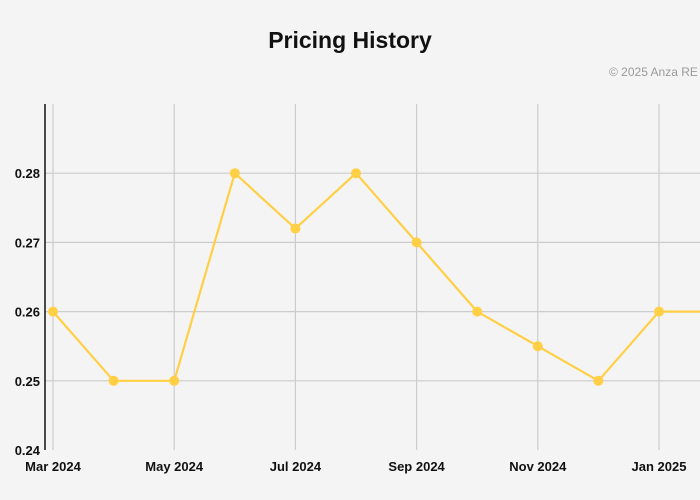 The height and width of the screenshot is (500, 700). Describe the element at coordinates (27, 242) in the screenshot. I see `y-tick-label: 0.27` at that location.